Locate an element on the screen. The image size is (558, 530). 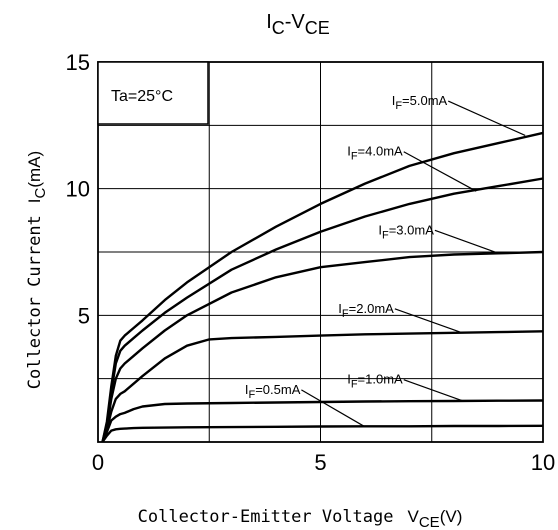
y-axis-label: Collector CurrentIC(mA) is located at coordinates (37, 270).